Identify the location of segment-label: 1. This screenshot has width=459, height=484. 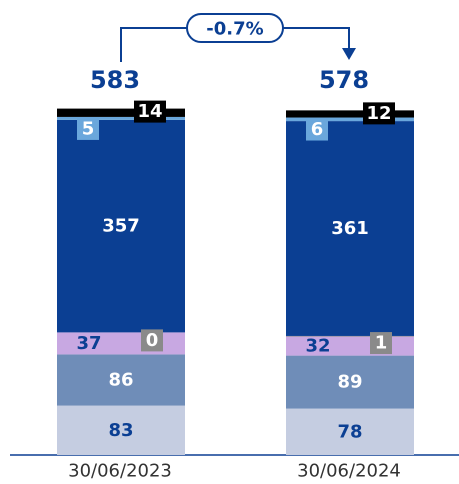
(381, 343).